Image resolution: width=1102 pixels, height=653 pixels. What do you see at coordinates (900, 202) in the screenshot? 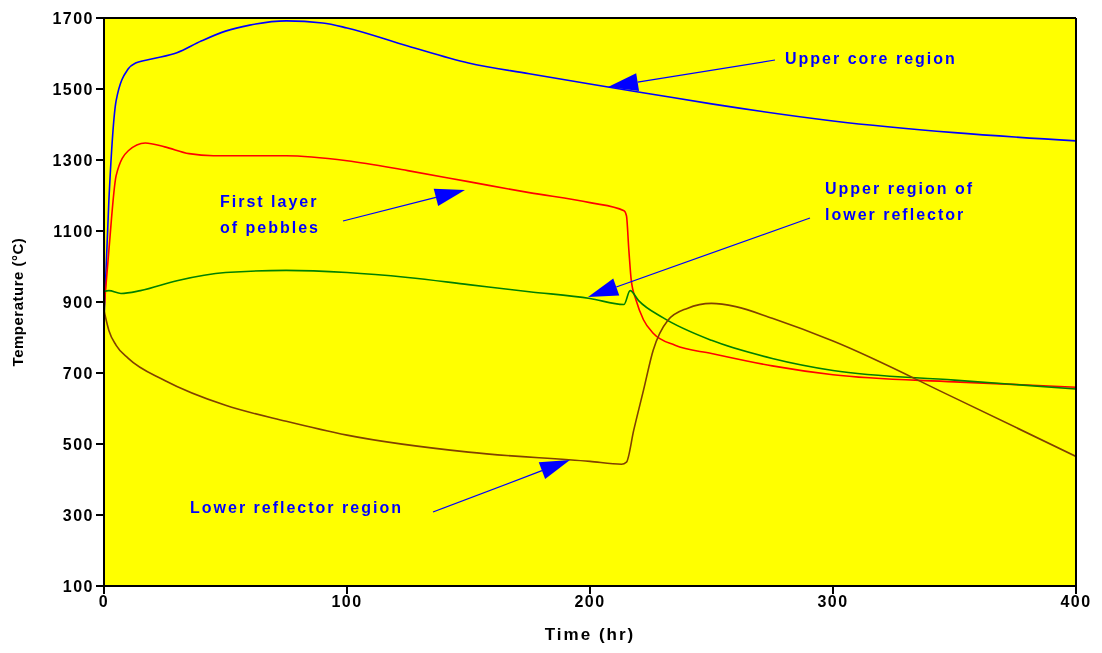
I see `annotation: Upper region of lower reflector` at bounding box center [900, 202].